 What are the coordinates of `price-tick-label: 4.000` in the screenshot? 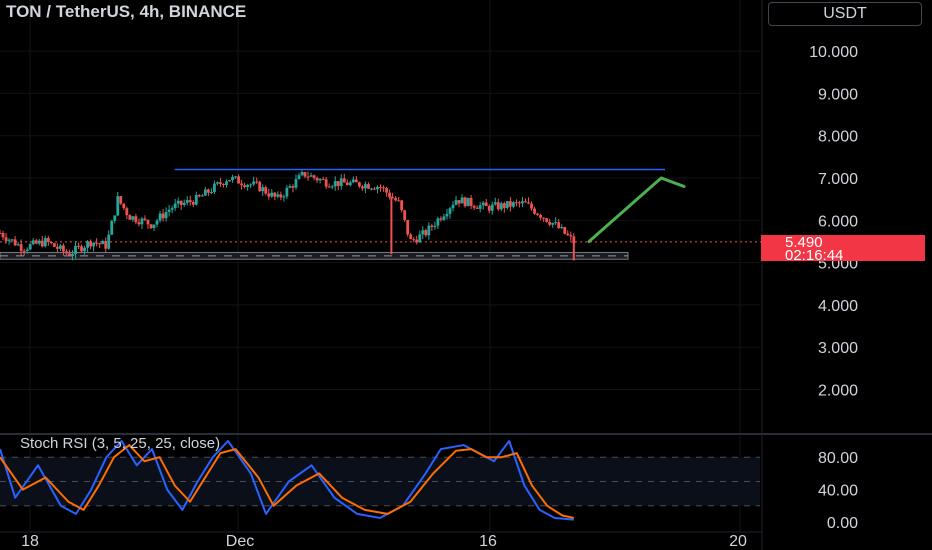 It's located at (838, 306).